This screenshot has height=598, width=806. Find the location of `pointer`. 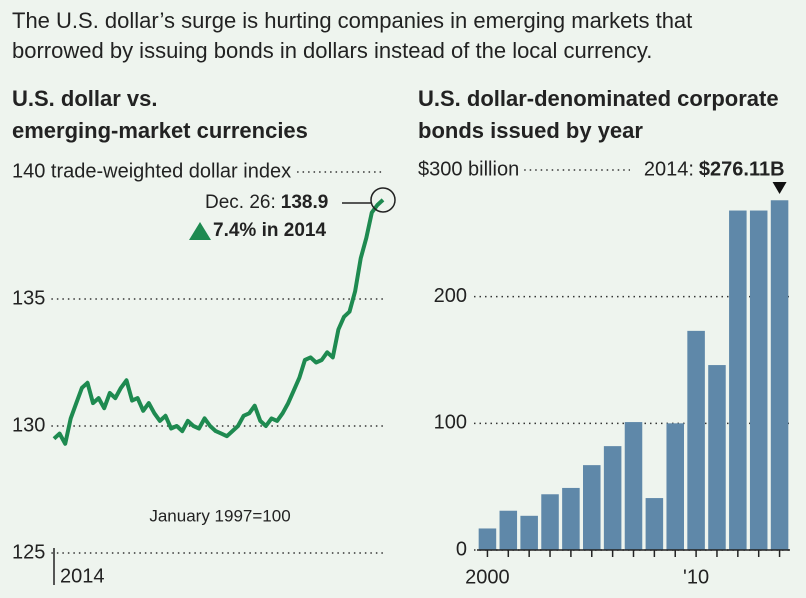

pointer is located at coordinates (779, 188).